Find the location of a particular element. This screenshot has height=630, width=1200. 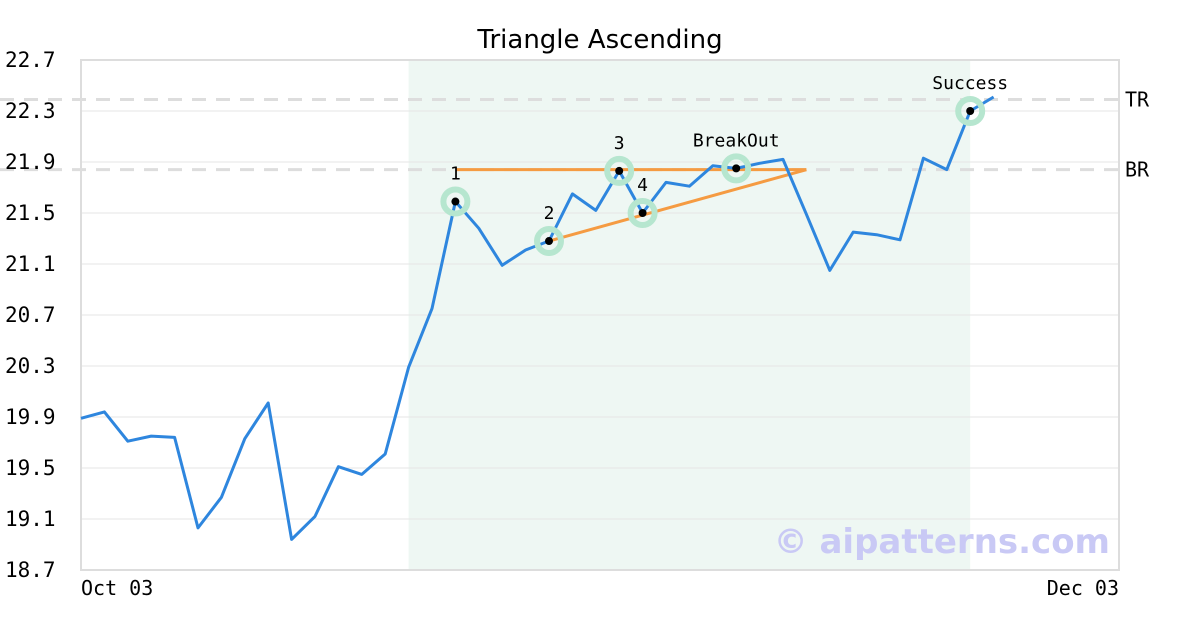

y-tick-label: 22.7 is located at coordinates (30, 60).